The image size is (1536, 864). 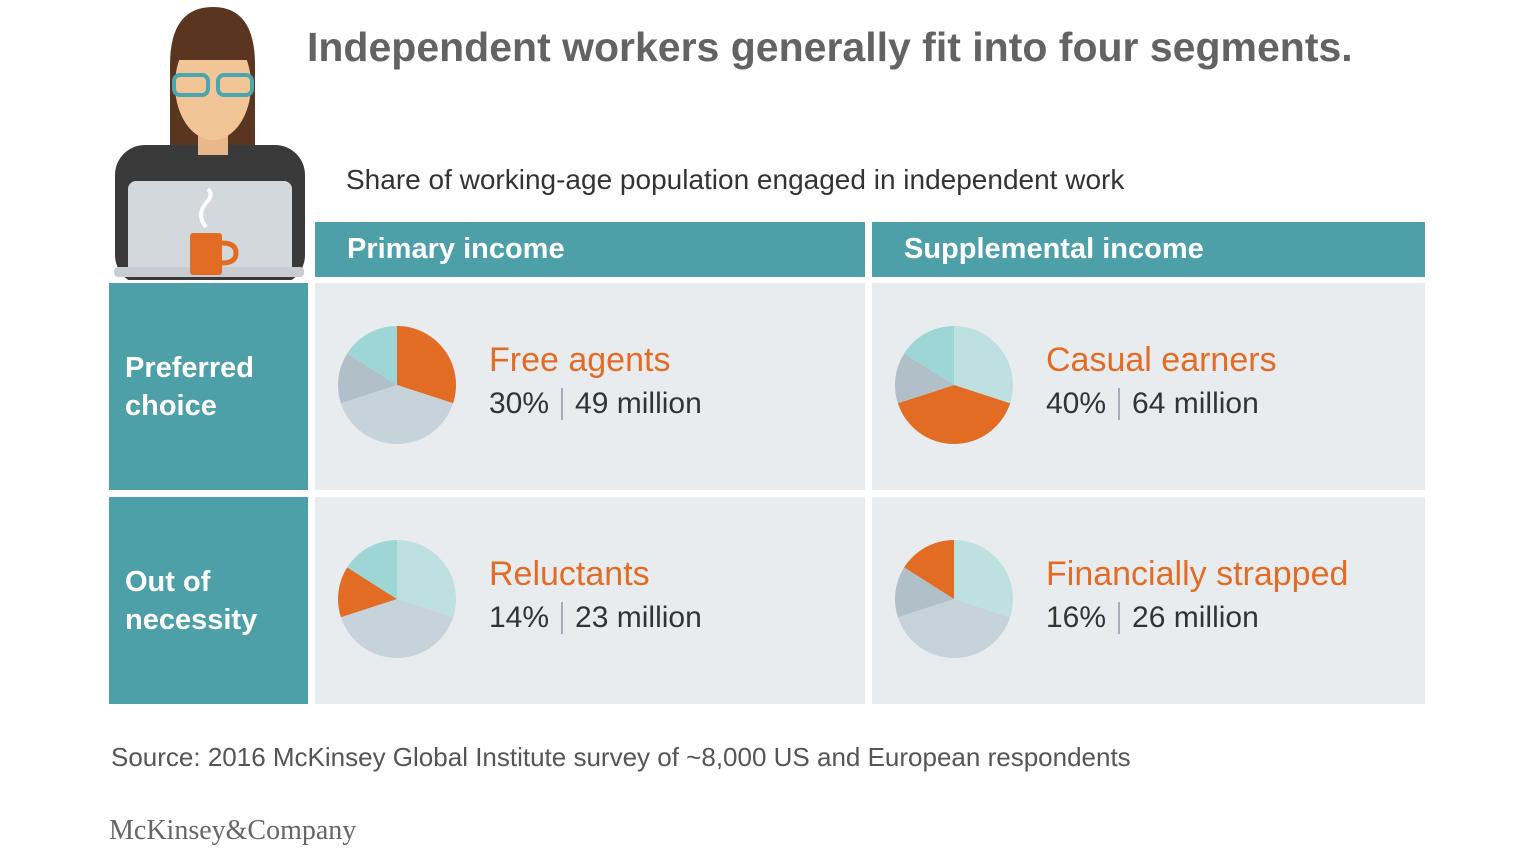 What do you see at coordinates (1148, 249) in the screenshot?
I see `column-header: Supplemental income` at bounding box center [1148, 249].